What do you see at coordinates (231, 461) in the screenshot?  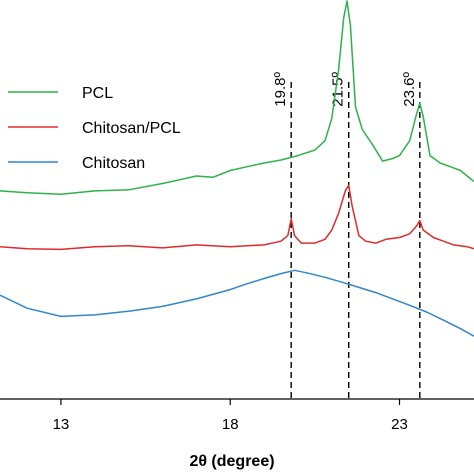 I see `x-axis-title: 2θ (degree)` at bounding box center [231, 461].